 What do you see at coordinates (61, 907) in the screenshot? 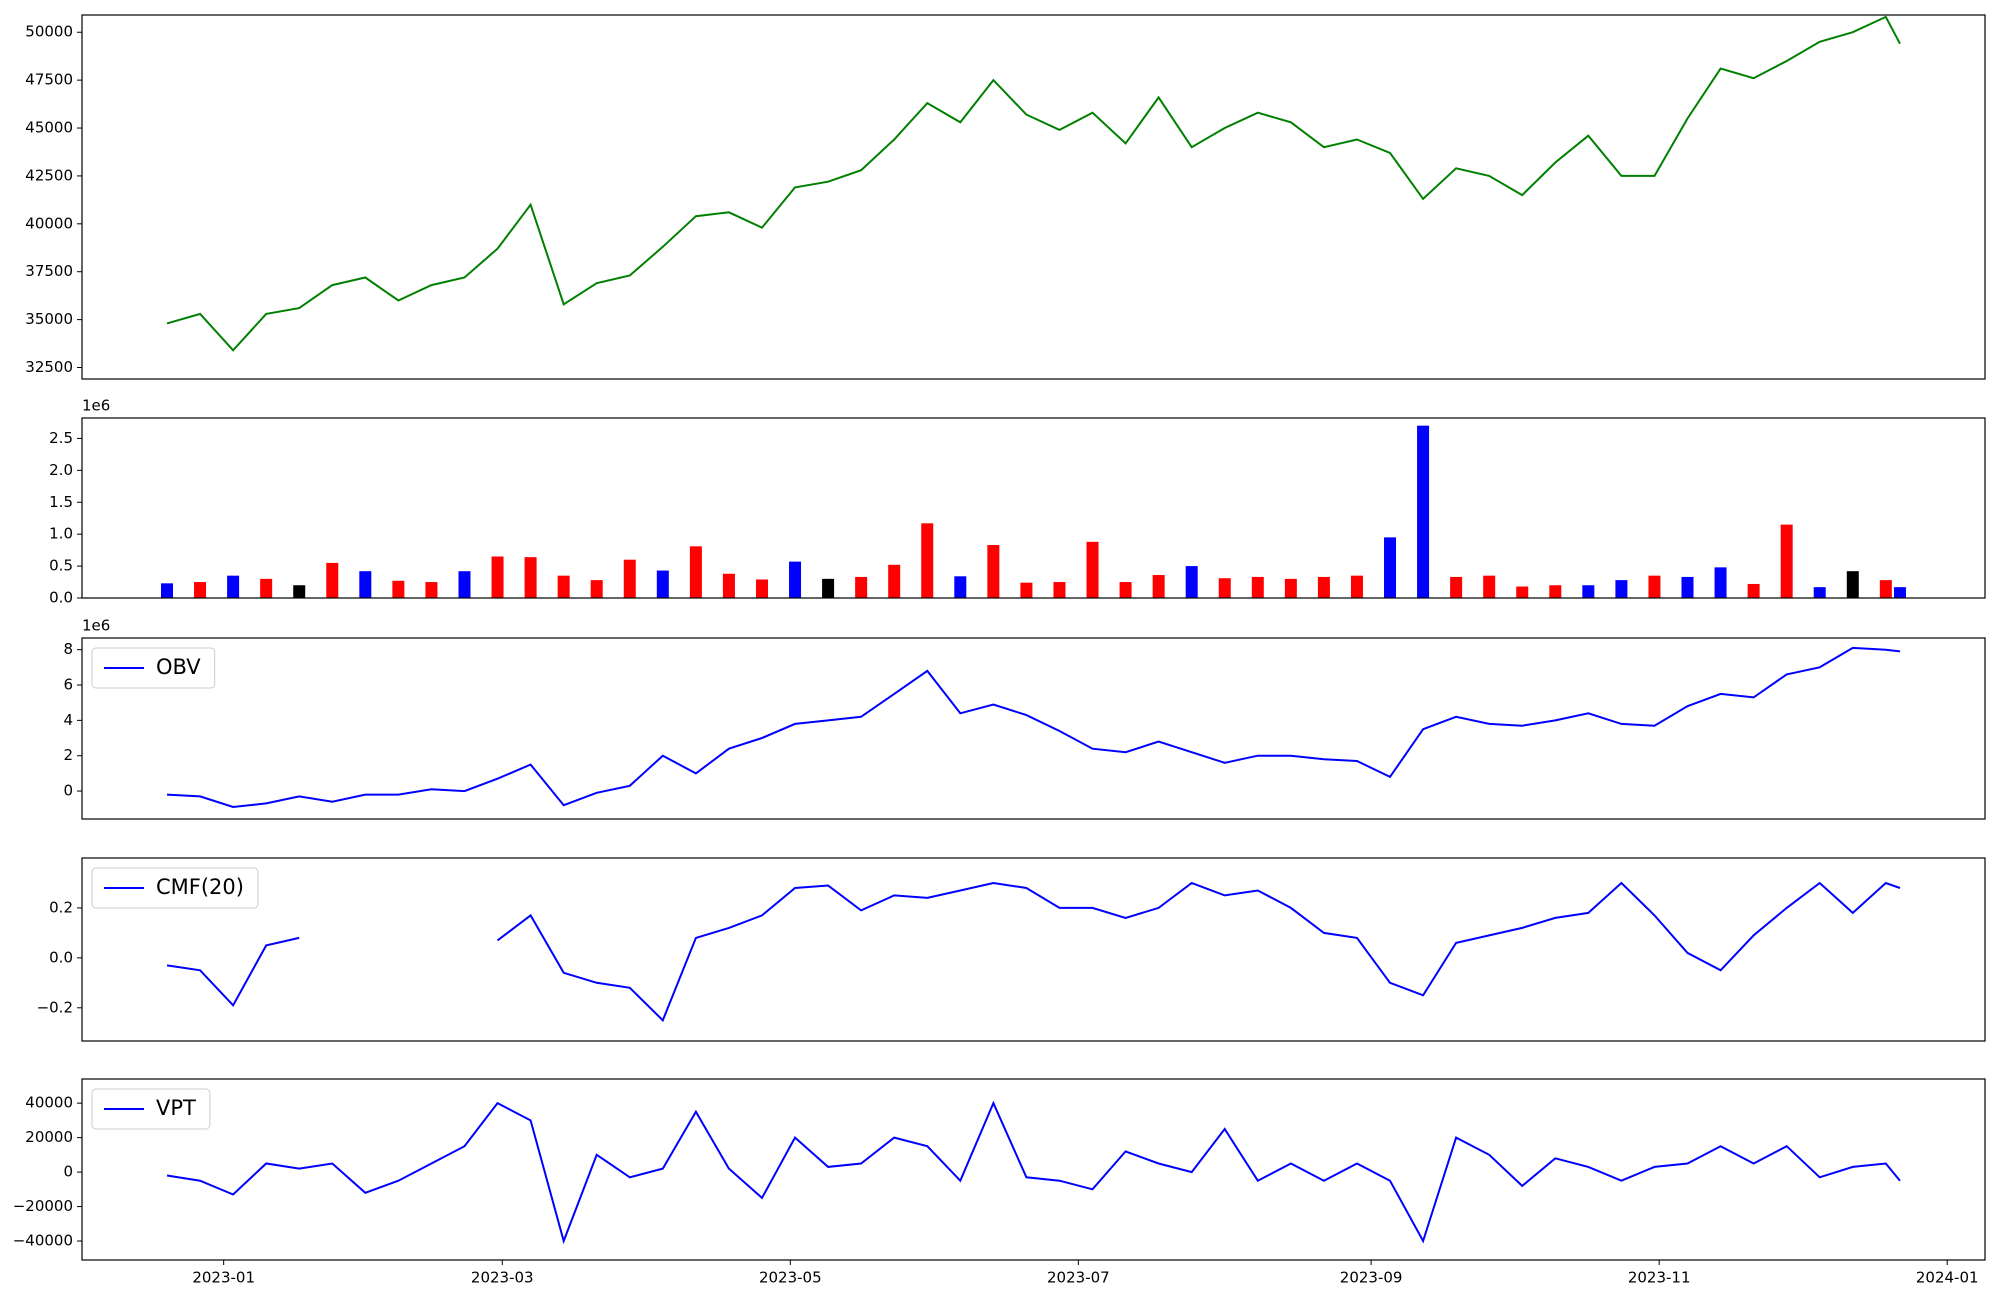
I see `y-tick-label: 0.2` at bounding box center [61, 907].